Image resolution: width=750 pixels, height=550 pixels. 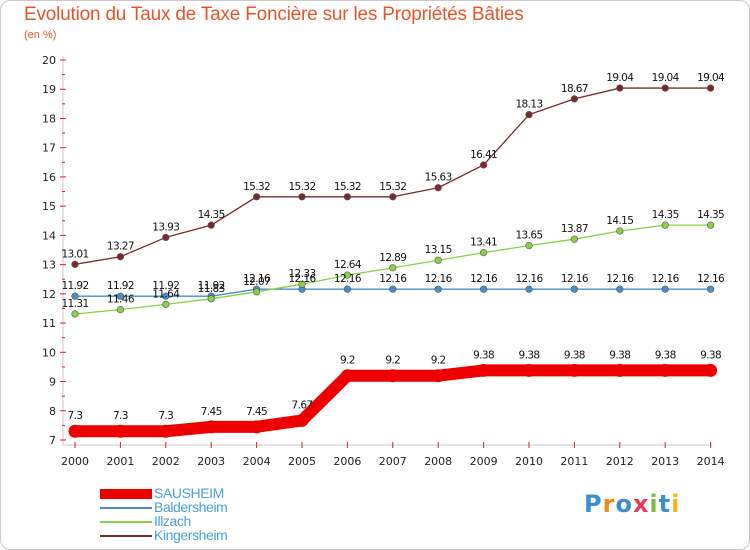 What do you see at coordinates (49, 206) in the screenshot?
I see `y-tick-label: 15` at bounding box center [49, 206].